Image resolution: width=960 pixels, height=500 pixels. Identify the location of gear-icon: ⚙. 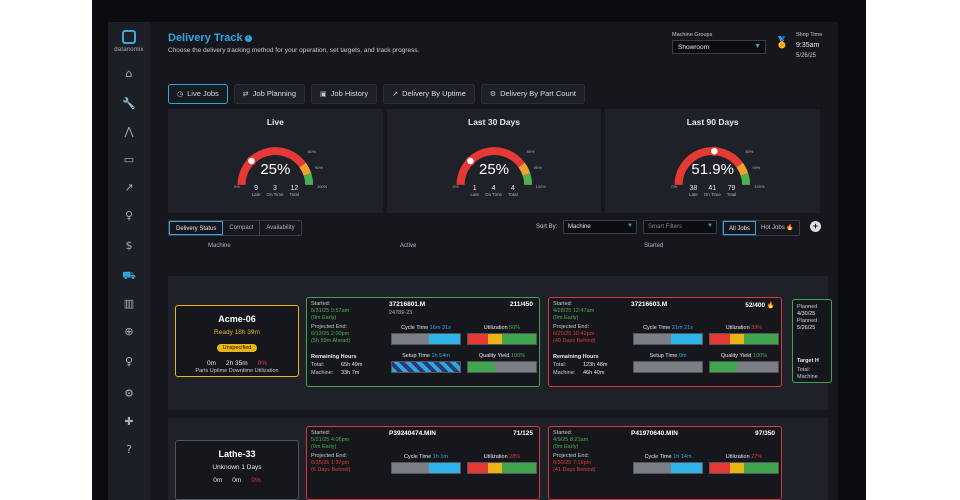
(129, 393).